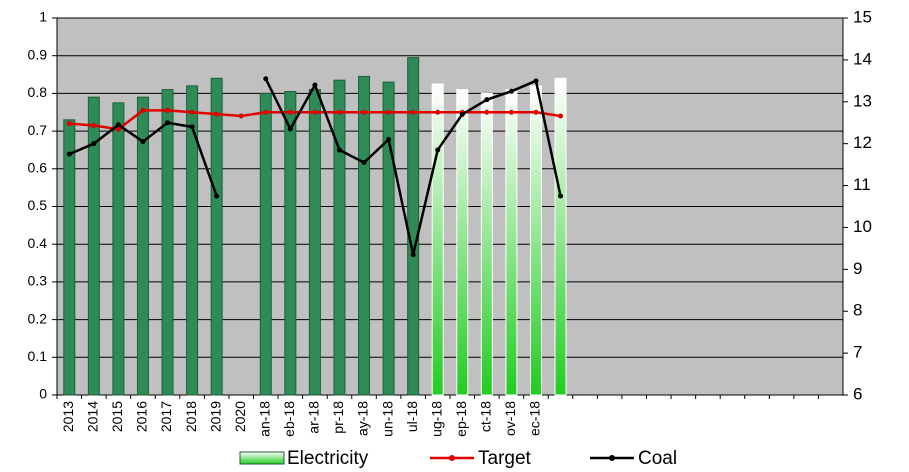 The width and height of the screenshot is (909, 472). I want to click on y-tick-label: 0.4, so click(38, 243).